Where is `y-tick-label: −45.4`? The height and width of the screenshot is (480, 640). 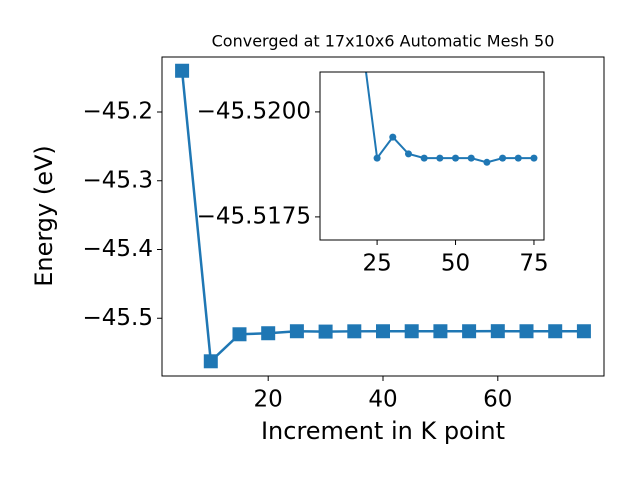
y-tick-label: −45.4 is located at coordinates (118, 249).